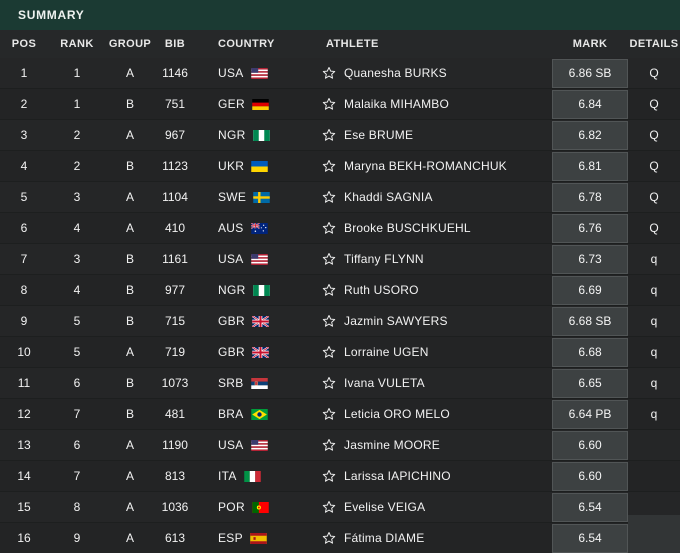 The height and width of the screenshot is (553, 680). I want to click on bib-cell: 1146, so click(175, 73).